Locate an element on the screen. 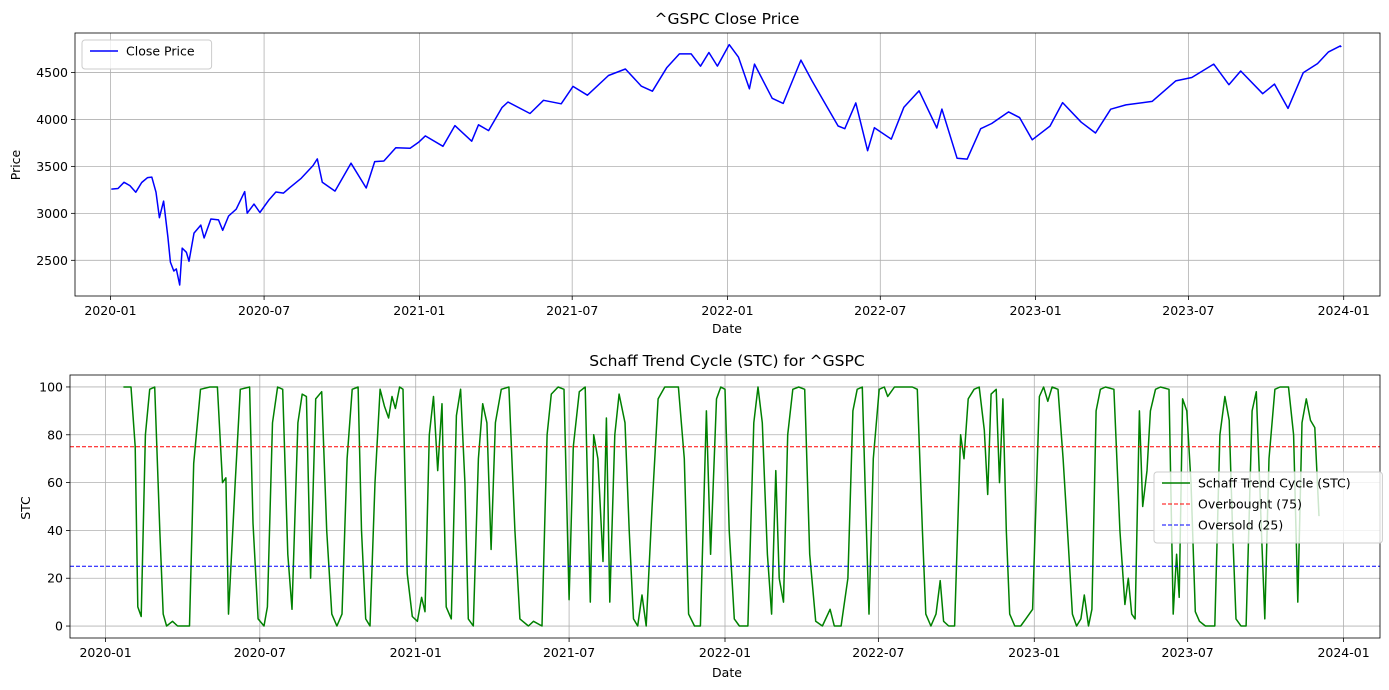 The height and width of the screenshot is (690, 1389). stc-ytick-label: 60 is located at coordinates (55, 482).